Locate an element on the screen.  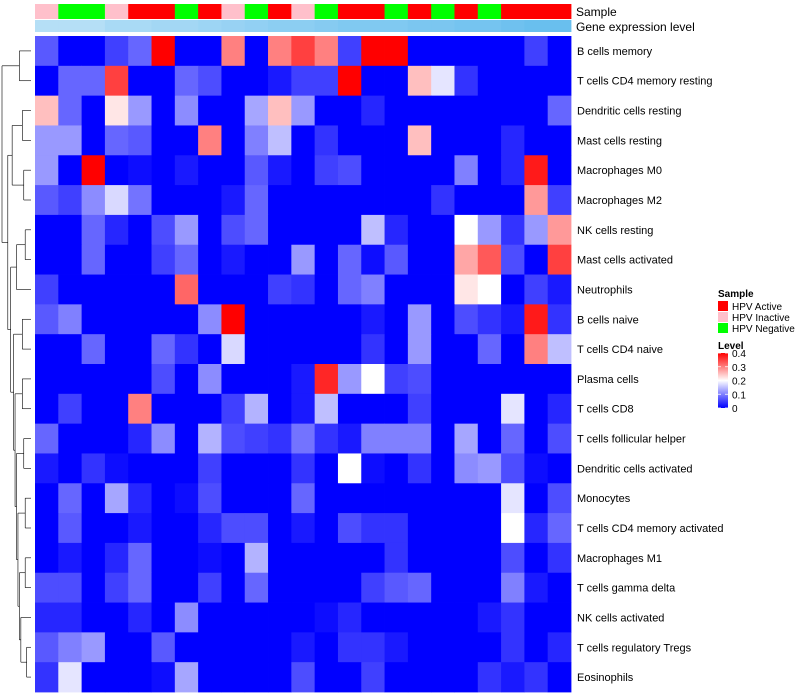
row-label: T cells CD4 memory resting is located at coordinates (645, 82).